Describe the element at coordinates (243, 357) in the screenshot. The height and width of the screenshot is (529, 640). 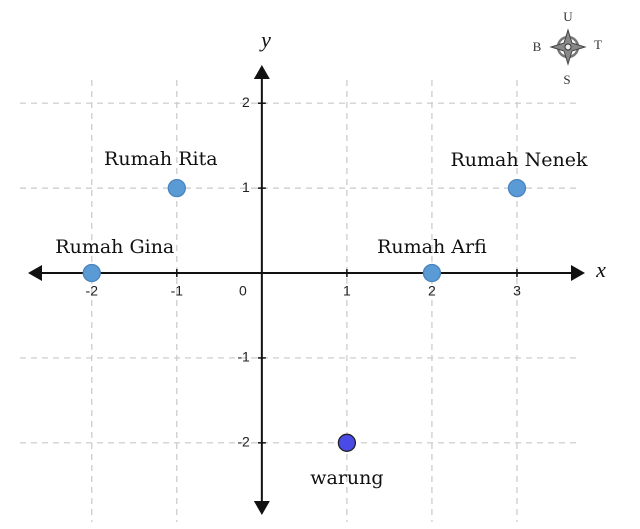
I see `y-tick-label: -1` at that location.